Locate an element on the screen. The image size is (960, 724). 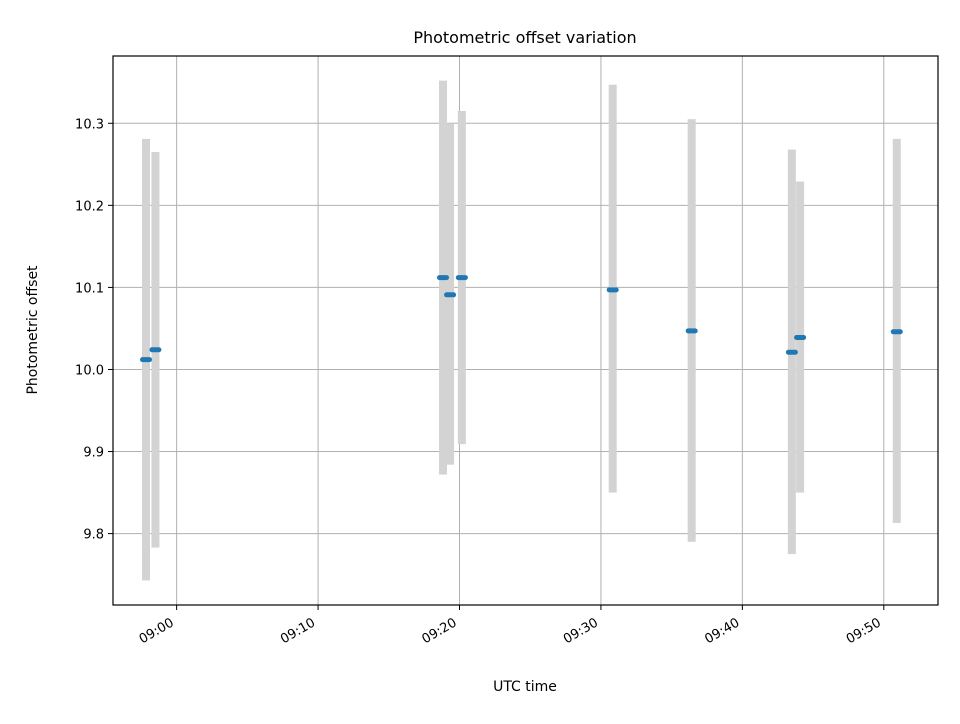
y-tick-label: 10.3 is located at coordinates (89, 124).